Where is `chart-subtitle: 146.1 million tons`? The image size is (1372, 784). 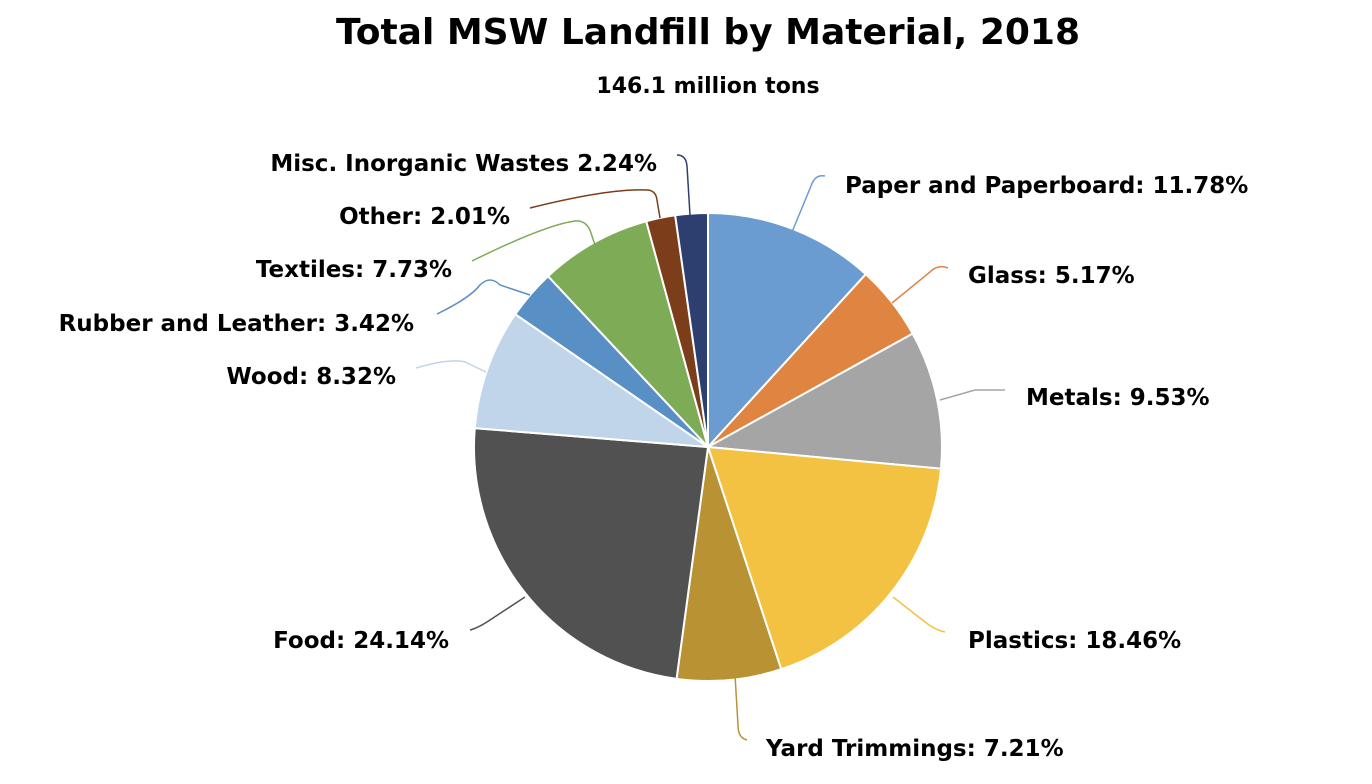 chart-subtitle: 146.1 million tons is located at coordinates (708, 86).